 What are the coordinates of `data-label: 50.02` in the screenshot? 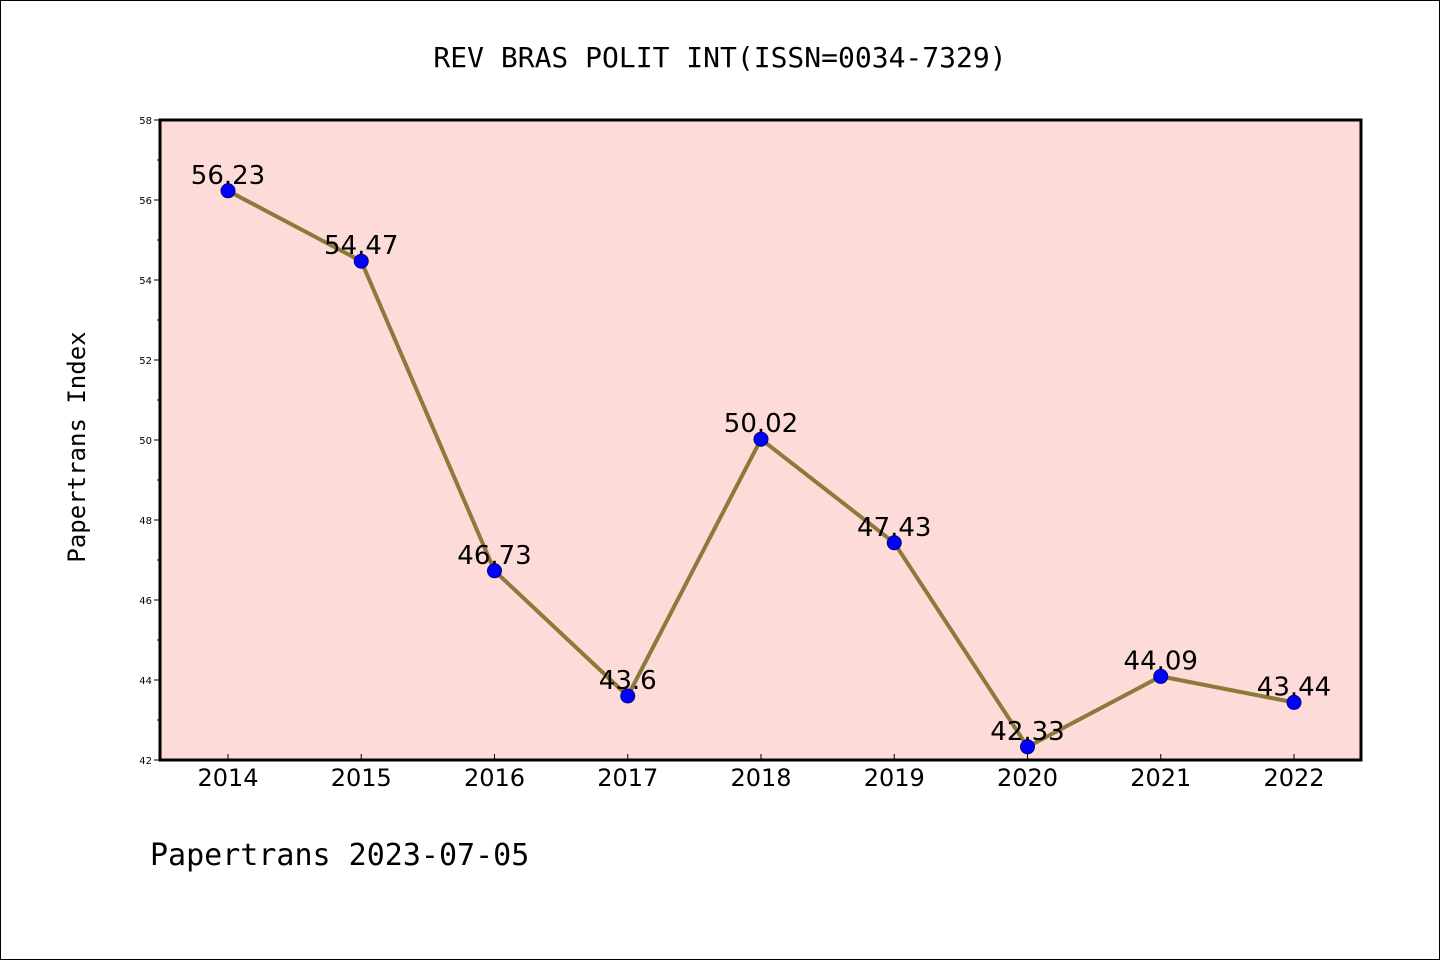 It's located at (761, 424).